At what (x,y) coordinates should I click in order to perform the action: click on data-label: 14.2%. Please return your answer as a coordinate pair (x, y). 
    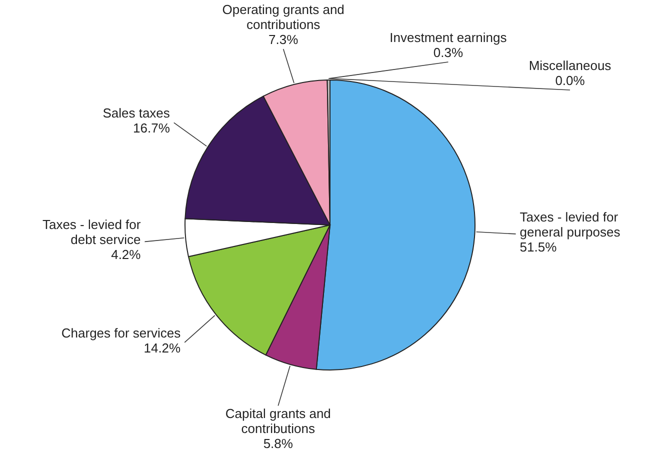
    Looking at the image, I should click on (163, 348).